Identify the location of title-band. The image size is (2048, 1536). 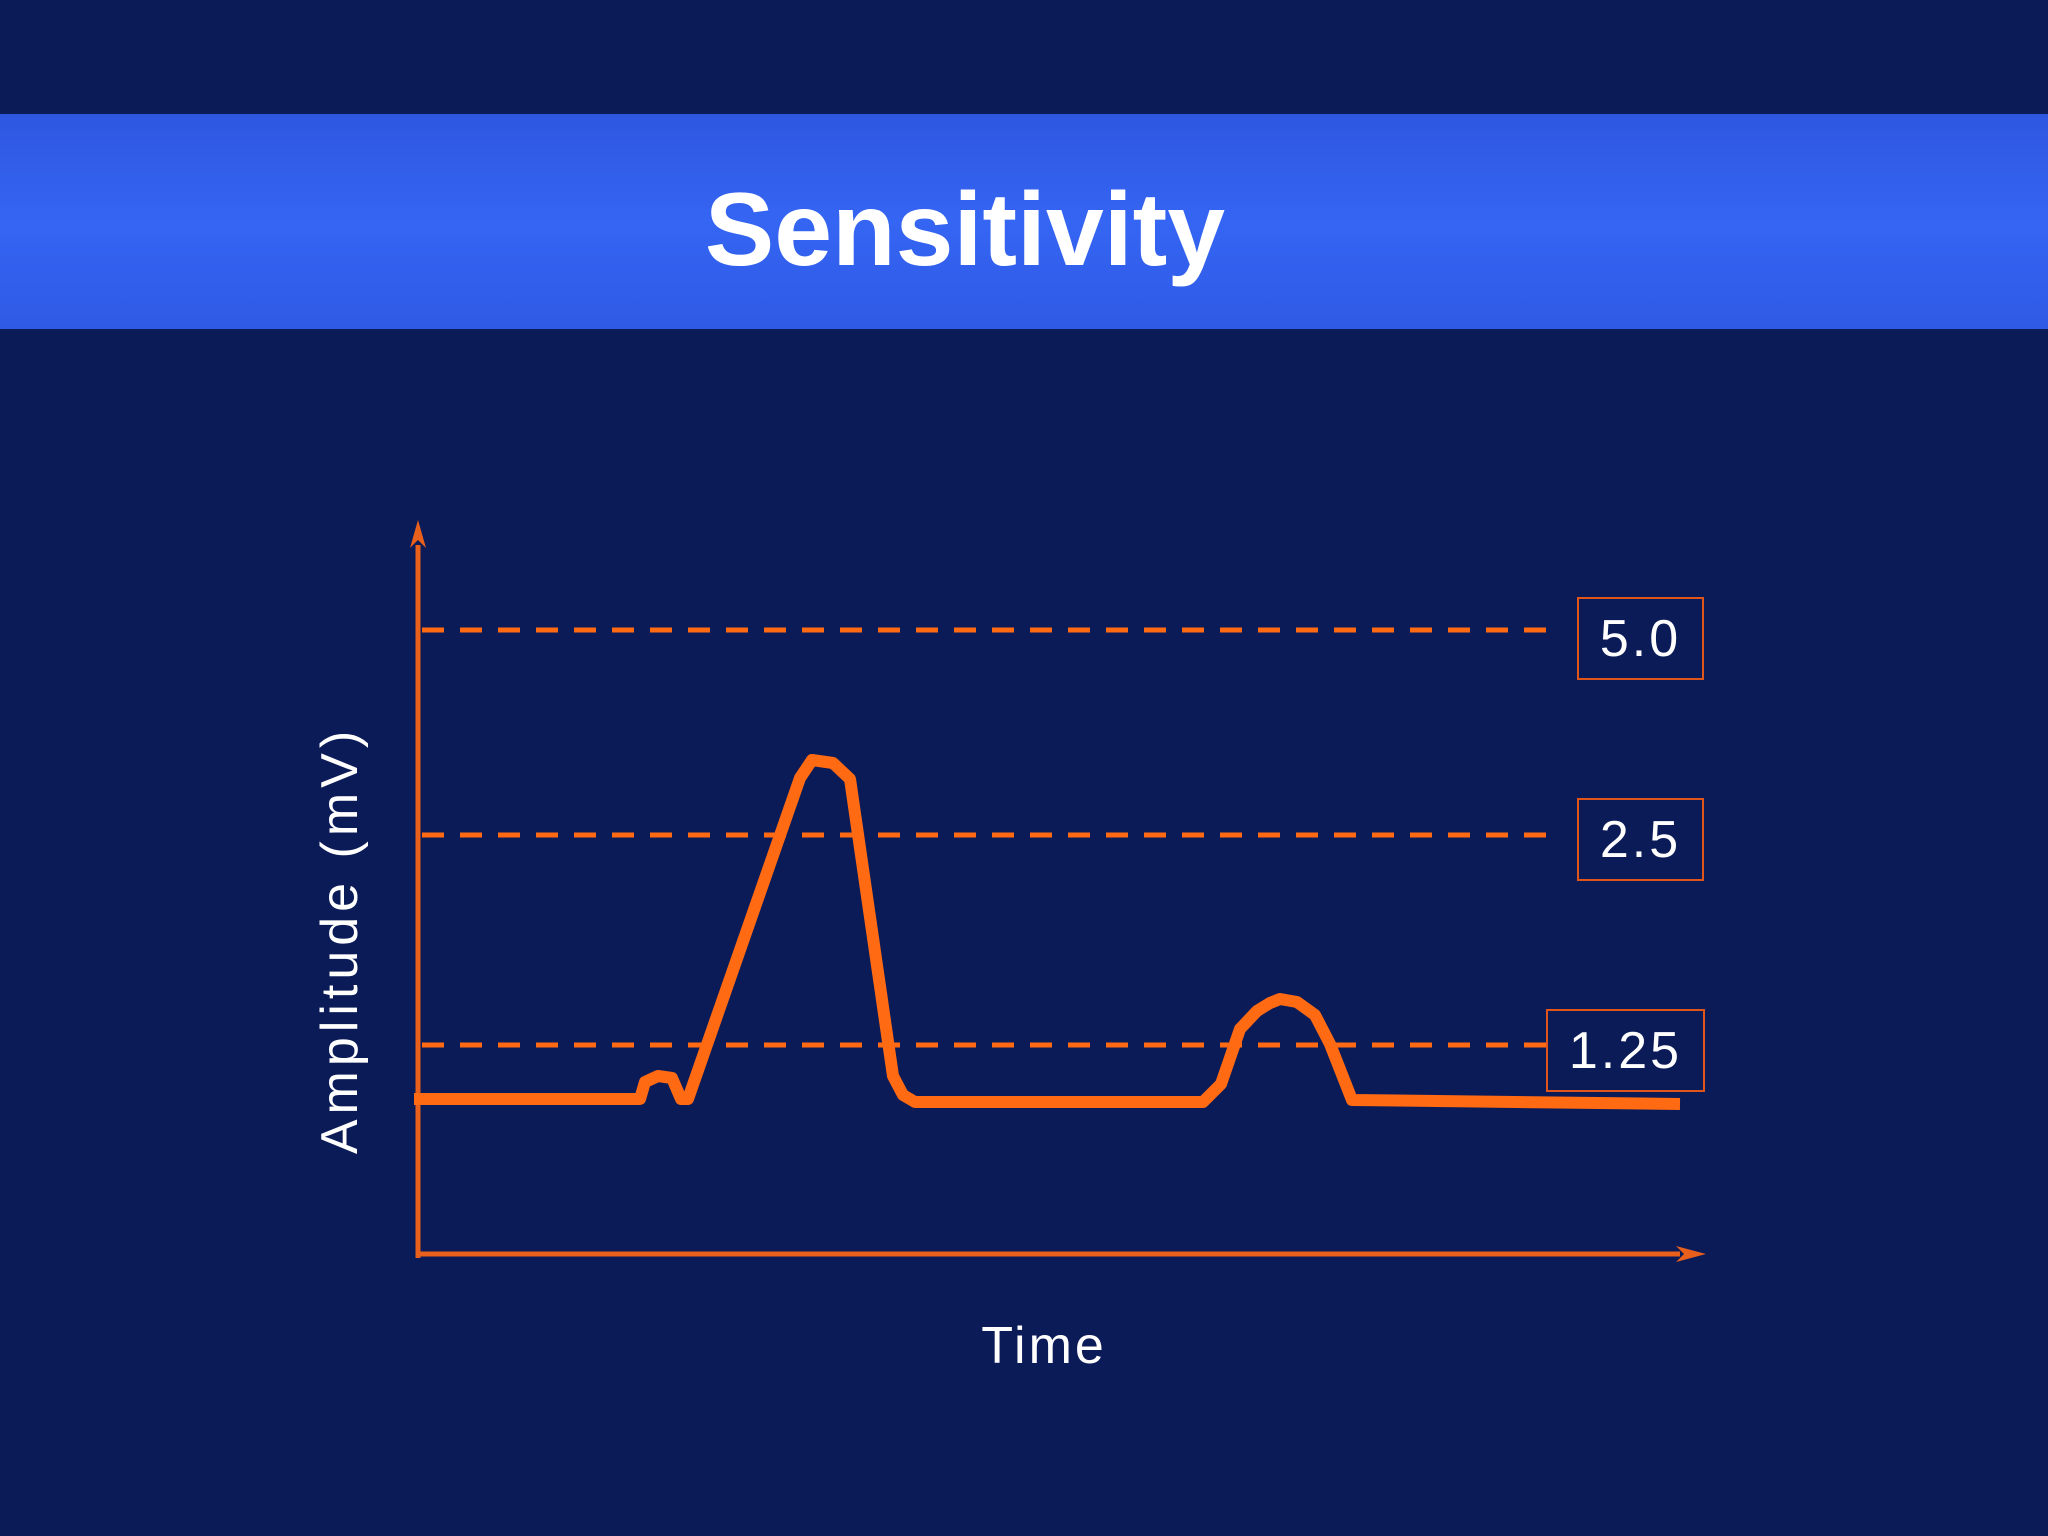
(1024, 221).